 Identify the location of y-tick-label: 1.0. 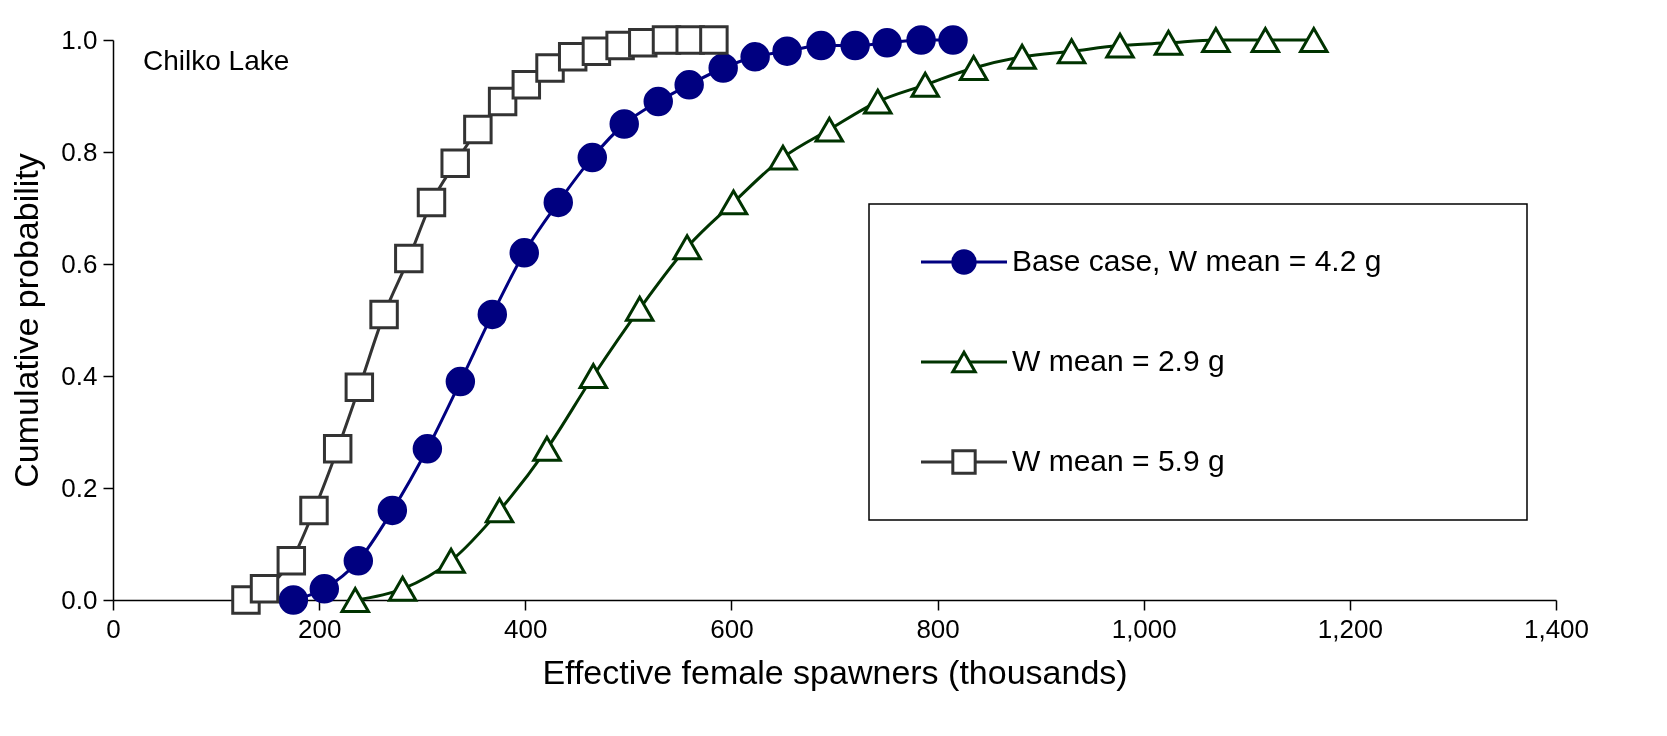
(79, 39).